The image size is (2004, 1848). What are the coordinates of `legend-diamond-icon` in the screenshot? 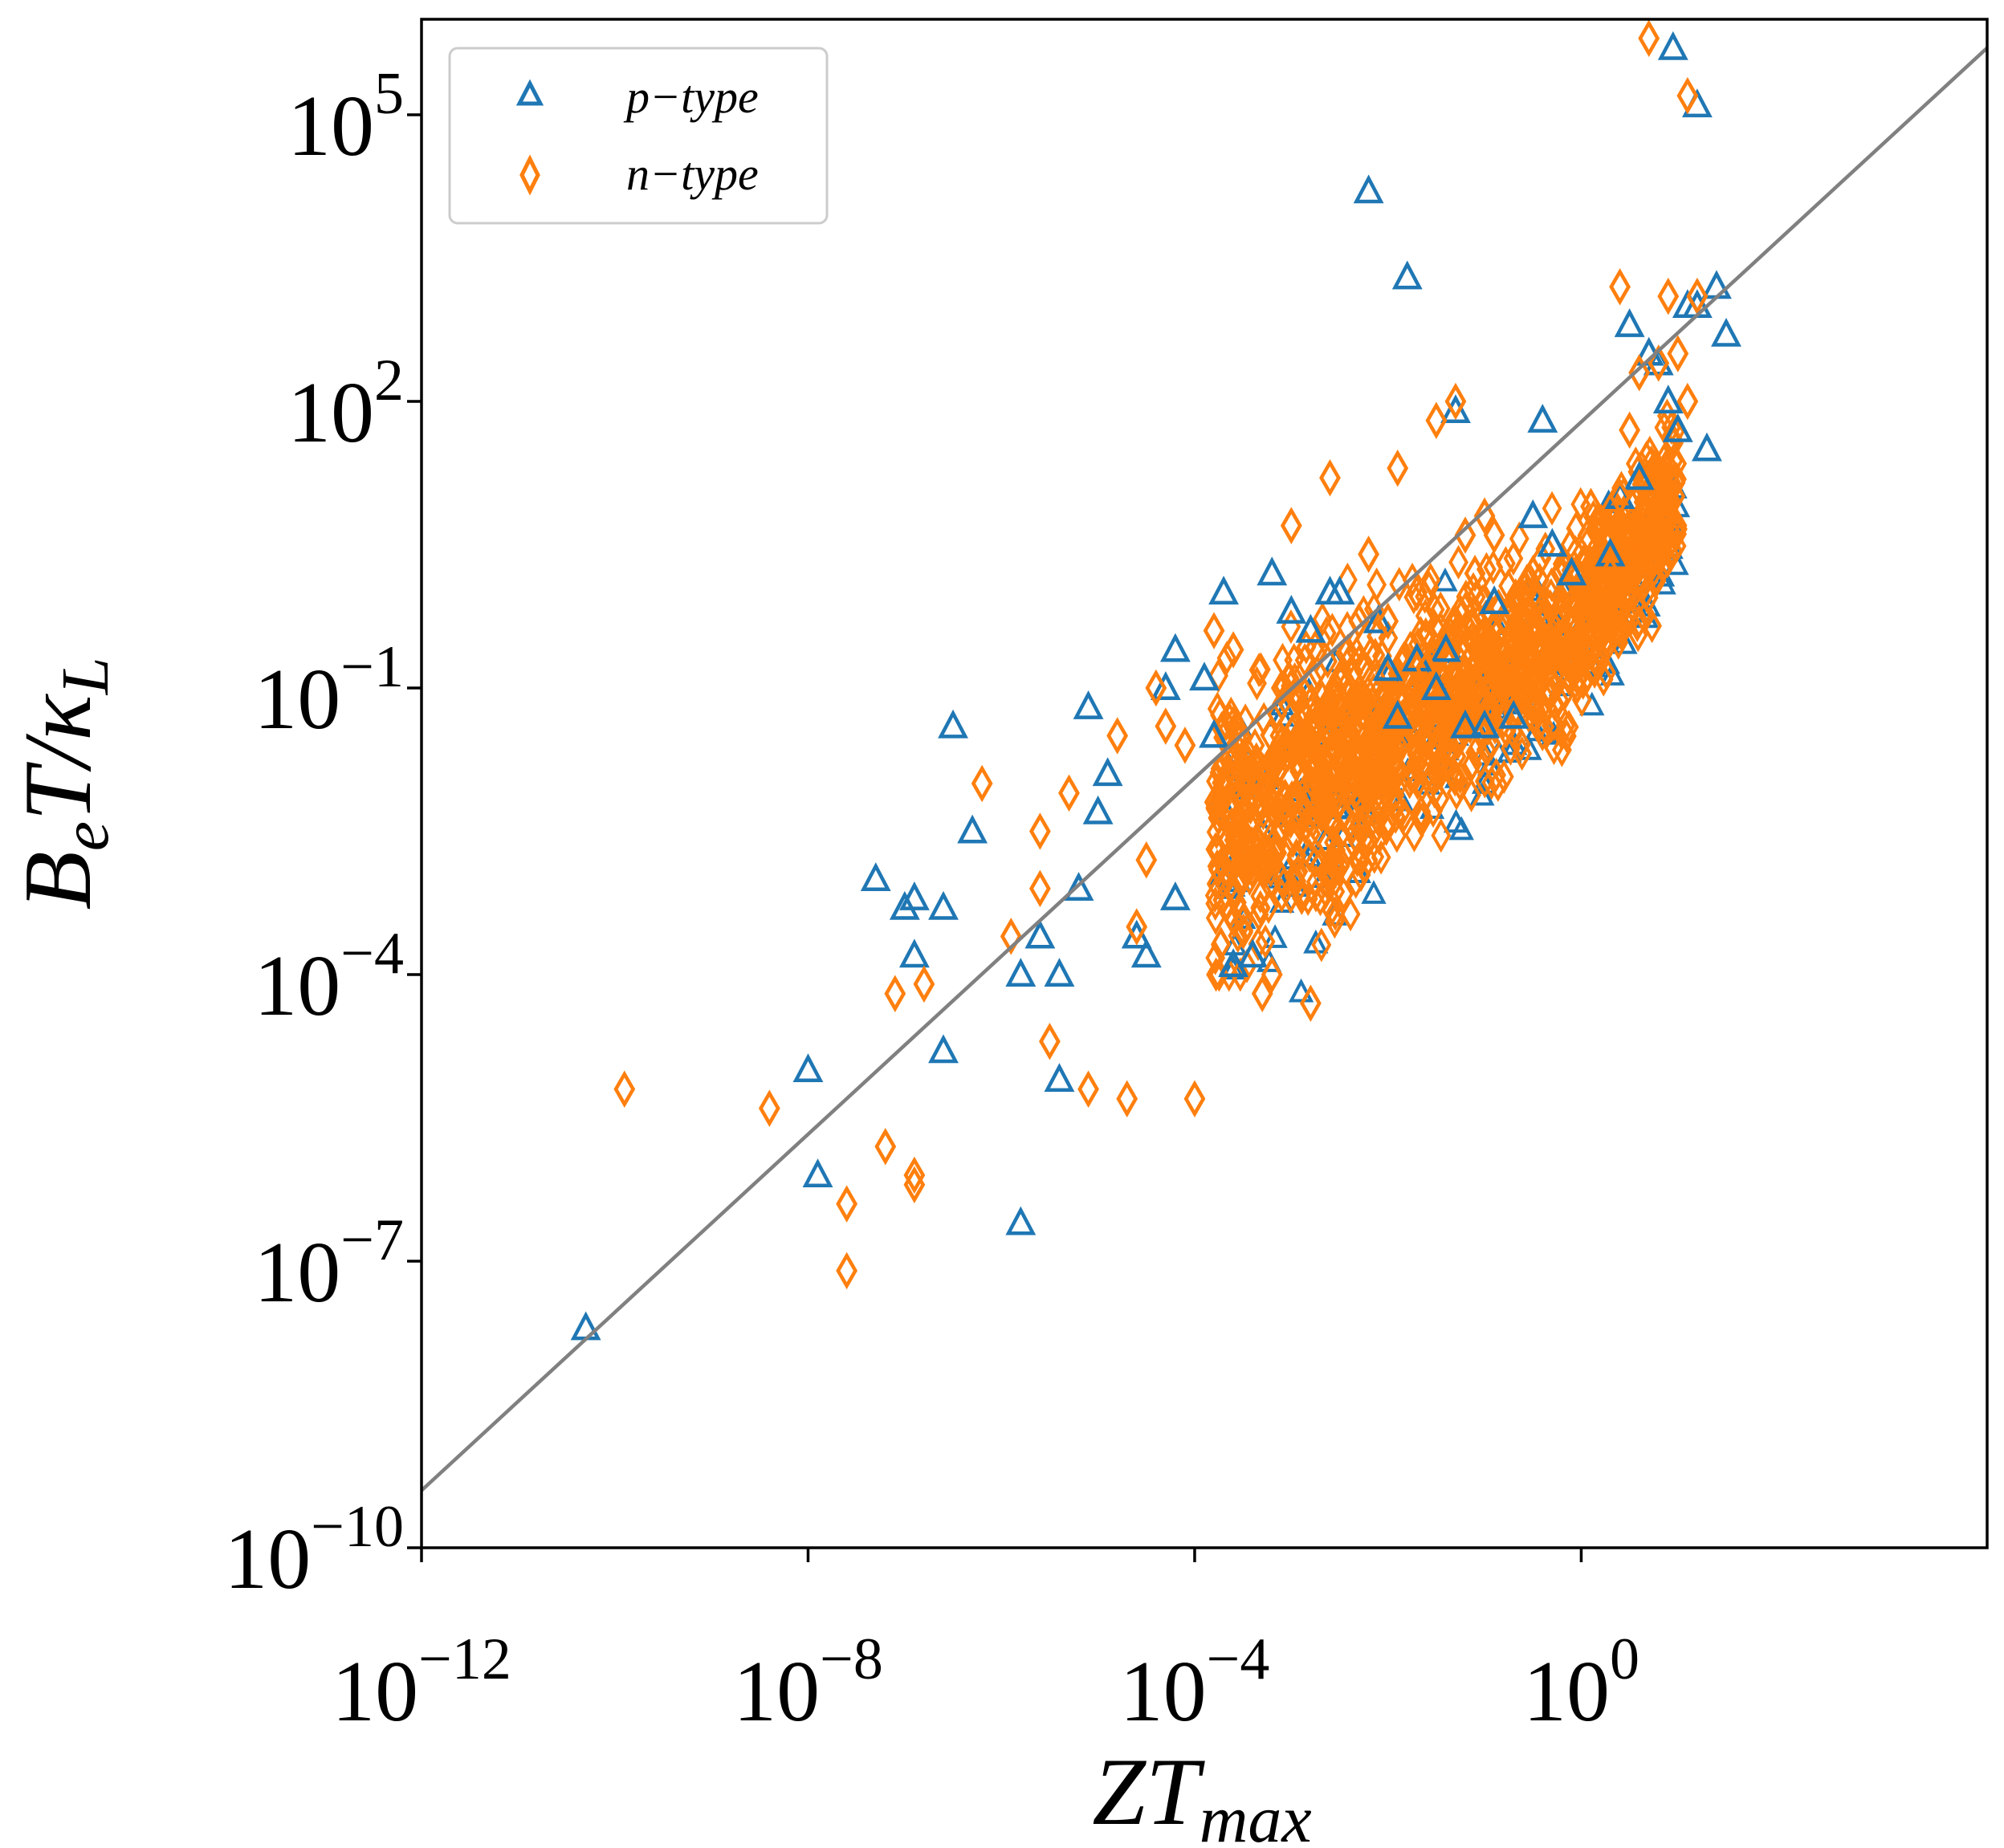 It's located at (529, 175).